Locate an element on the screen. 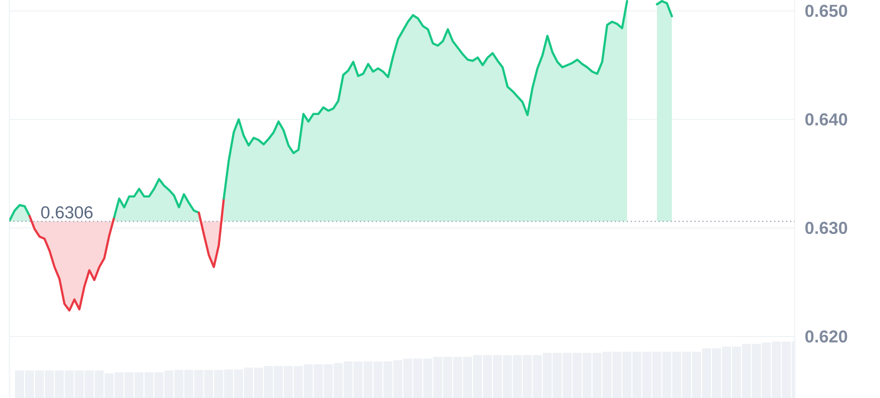 This screenshot has height=398, width=880. y-tick-label: 0.650 is located at coordinates (826, 10).